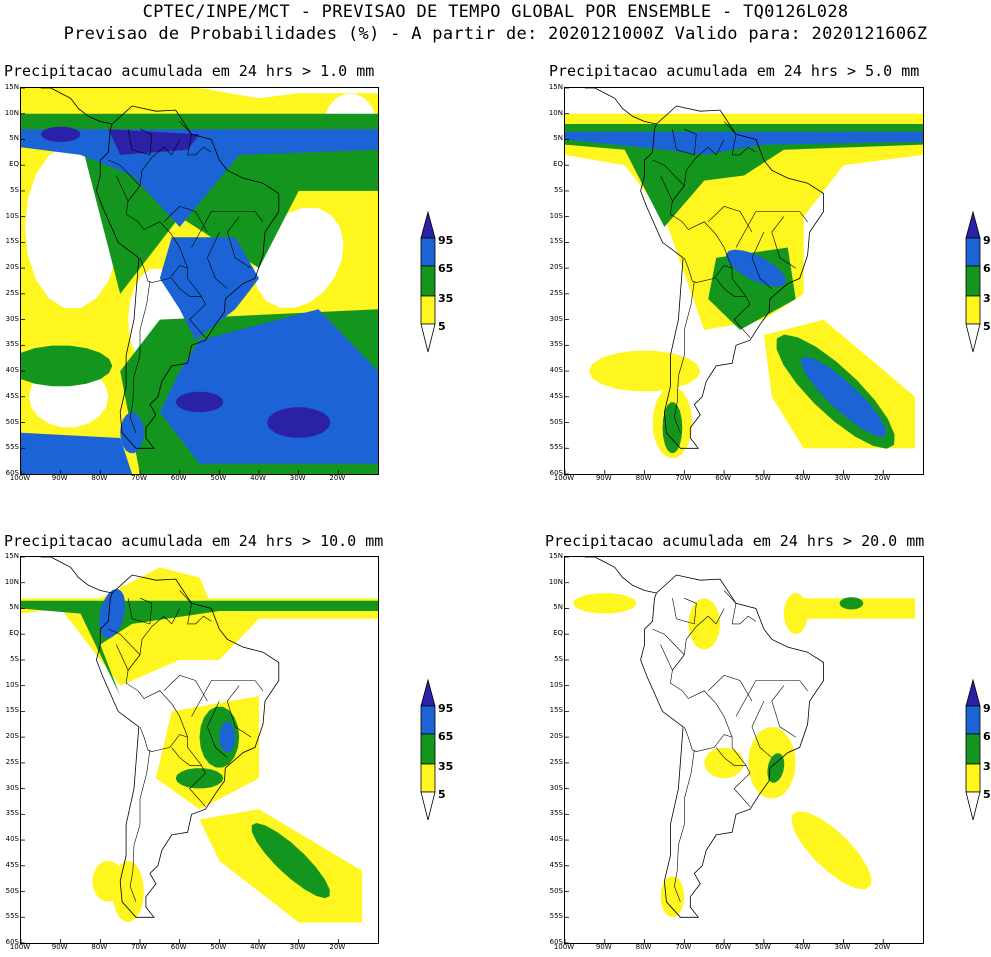 The height and width of the screenshot is (957, 991). I want to click on legend-panel-5mm: 95 65 35 5, so click(977, 285).